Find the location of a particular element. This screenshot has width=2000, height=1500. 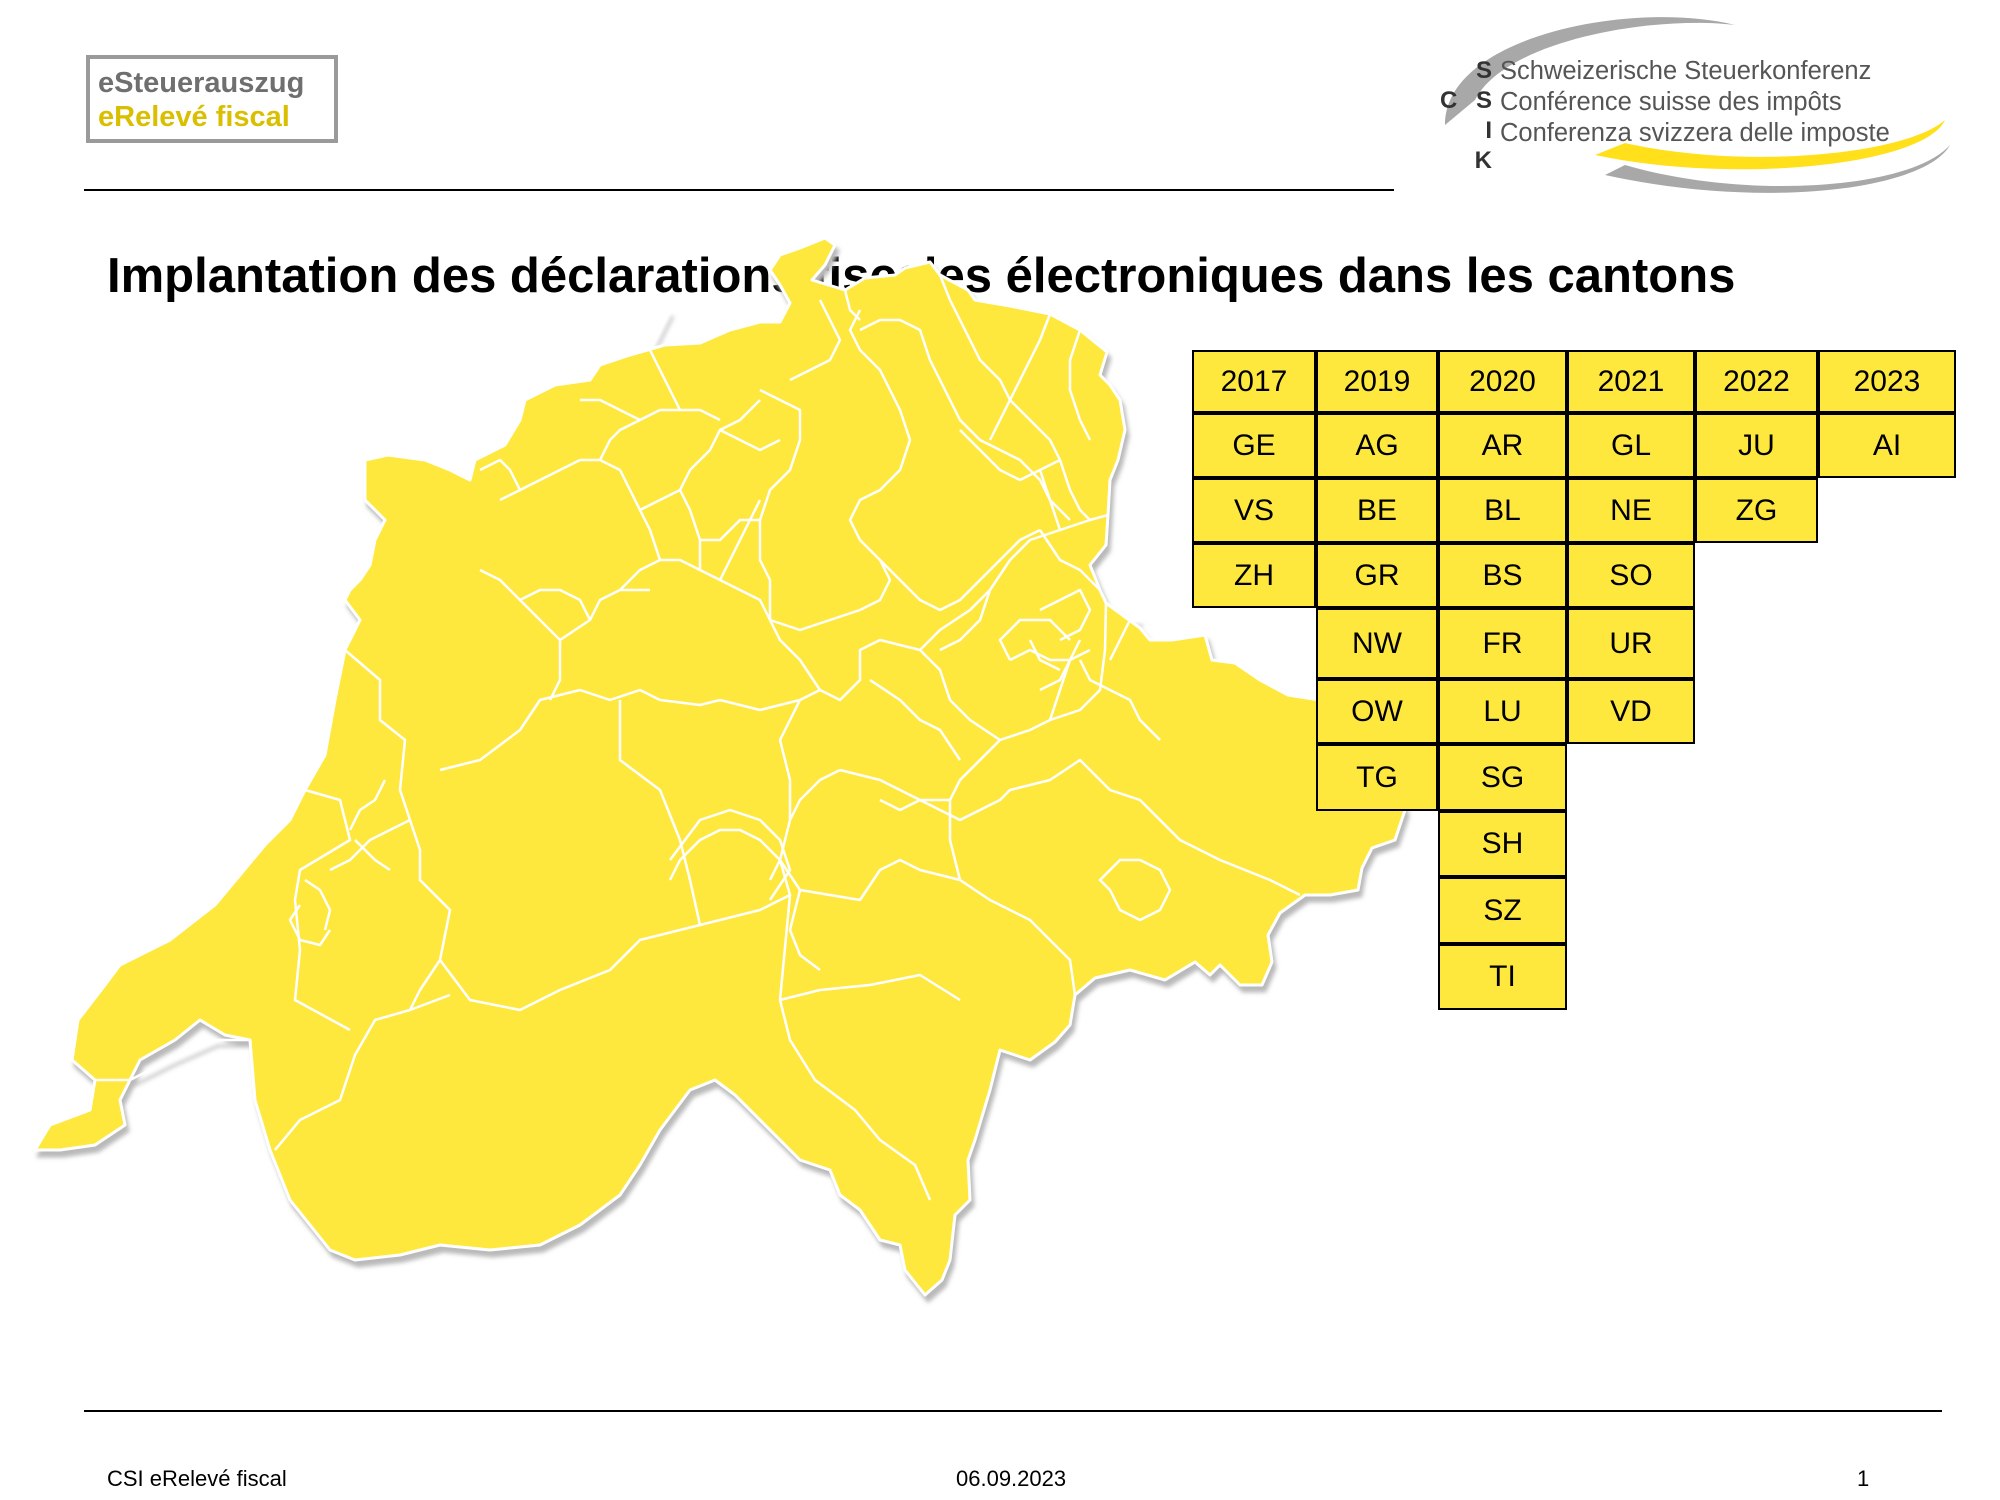

canton-cell-sh: SH is located at coordinates (1502, 844).